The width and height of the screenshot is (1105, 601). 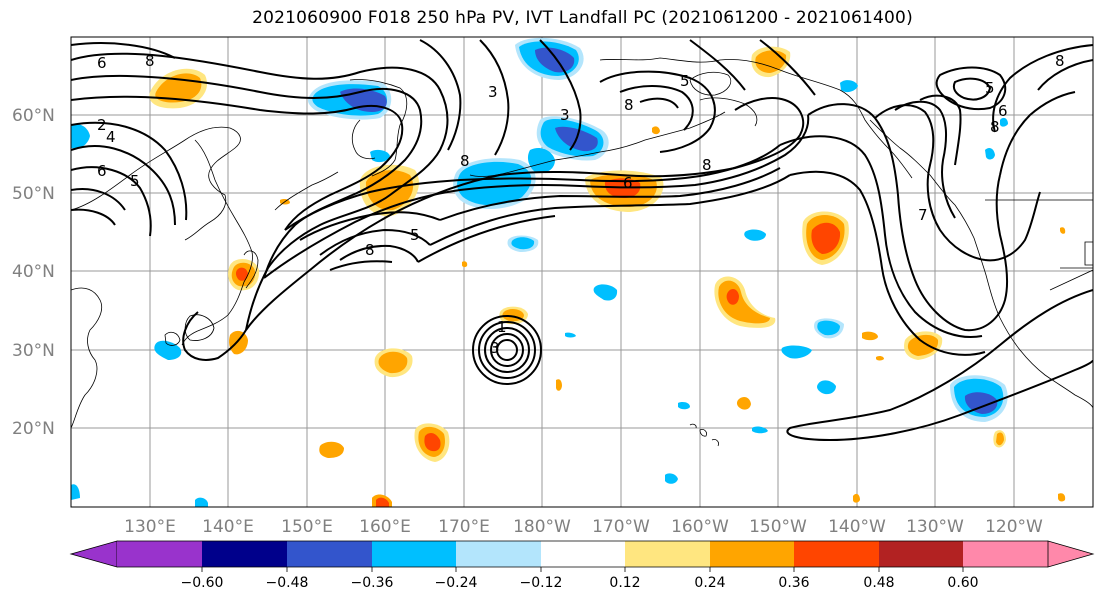 I want to click on colorbar-tick-label: −0.12, so click(x=541, y=583).